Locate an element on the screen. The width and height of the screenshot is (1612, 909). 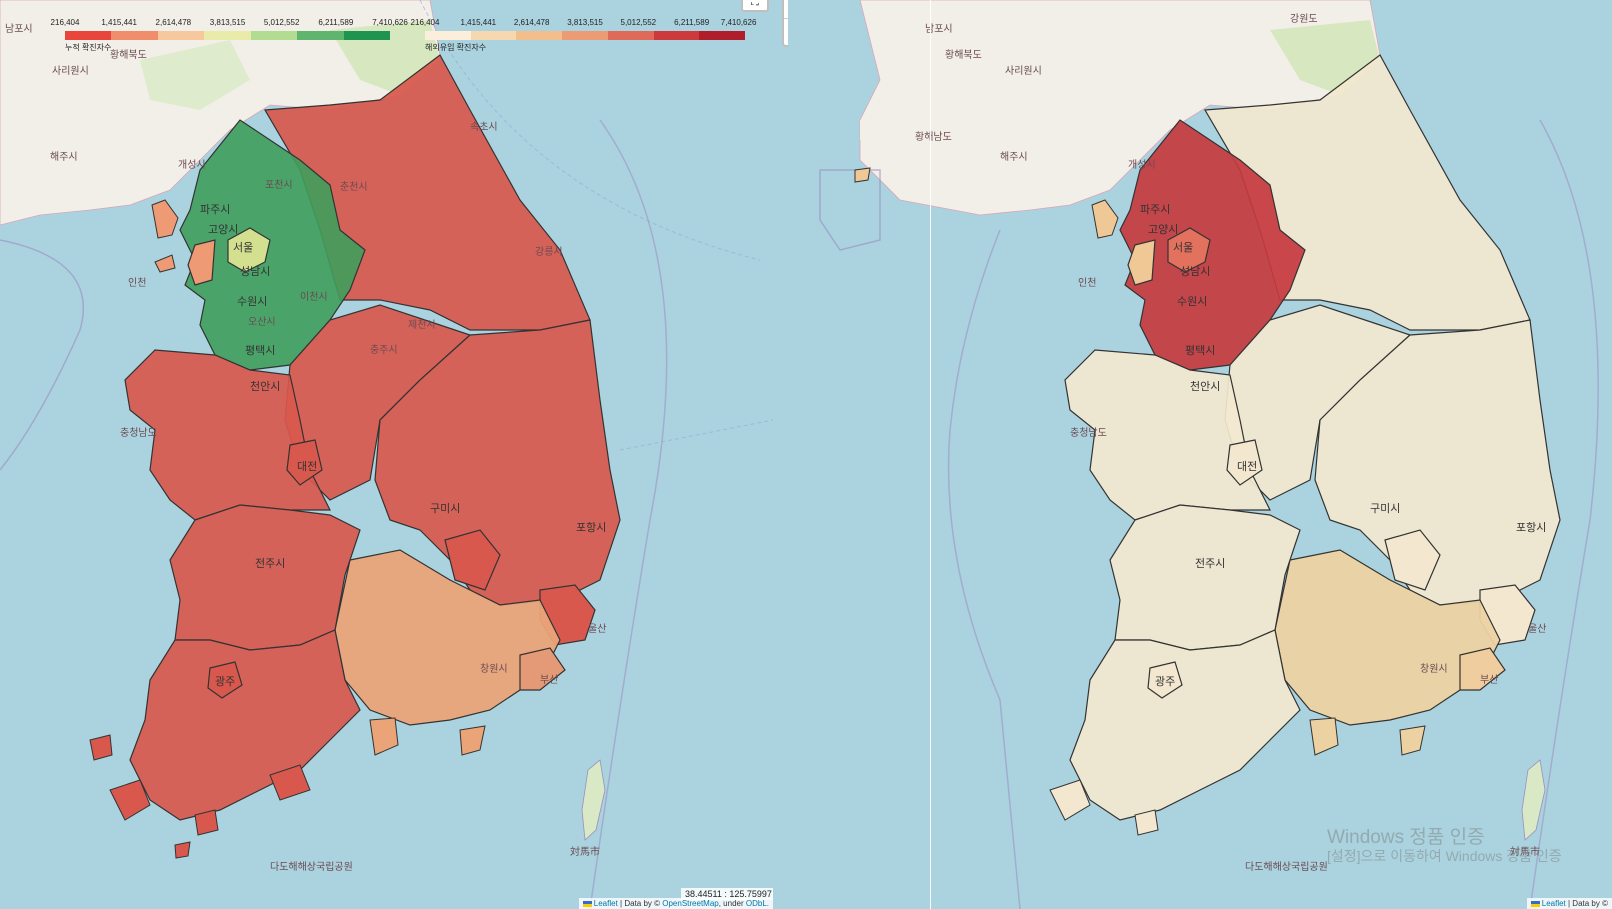
label-tsushima: 対馬市 is located at coordinates (585, 851).